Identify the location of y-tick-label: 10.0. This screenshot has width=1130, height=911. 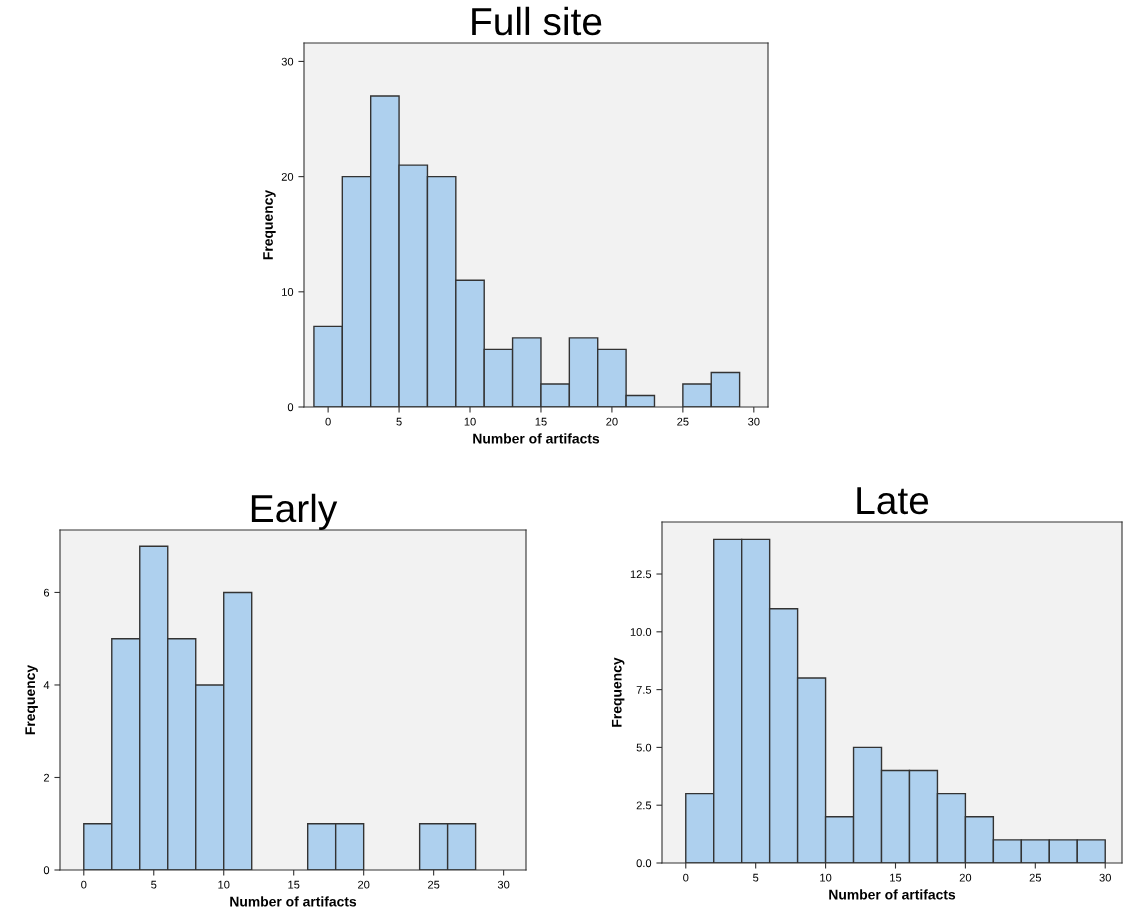
(641, 632).